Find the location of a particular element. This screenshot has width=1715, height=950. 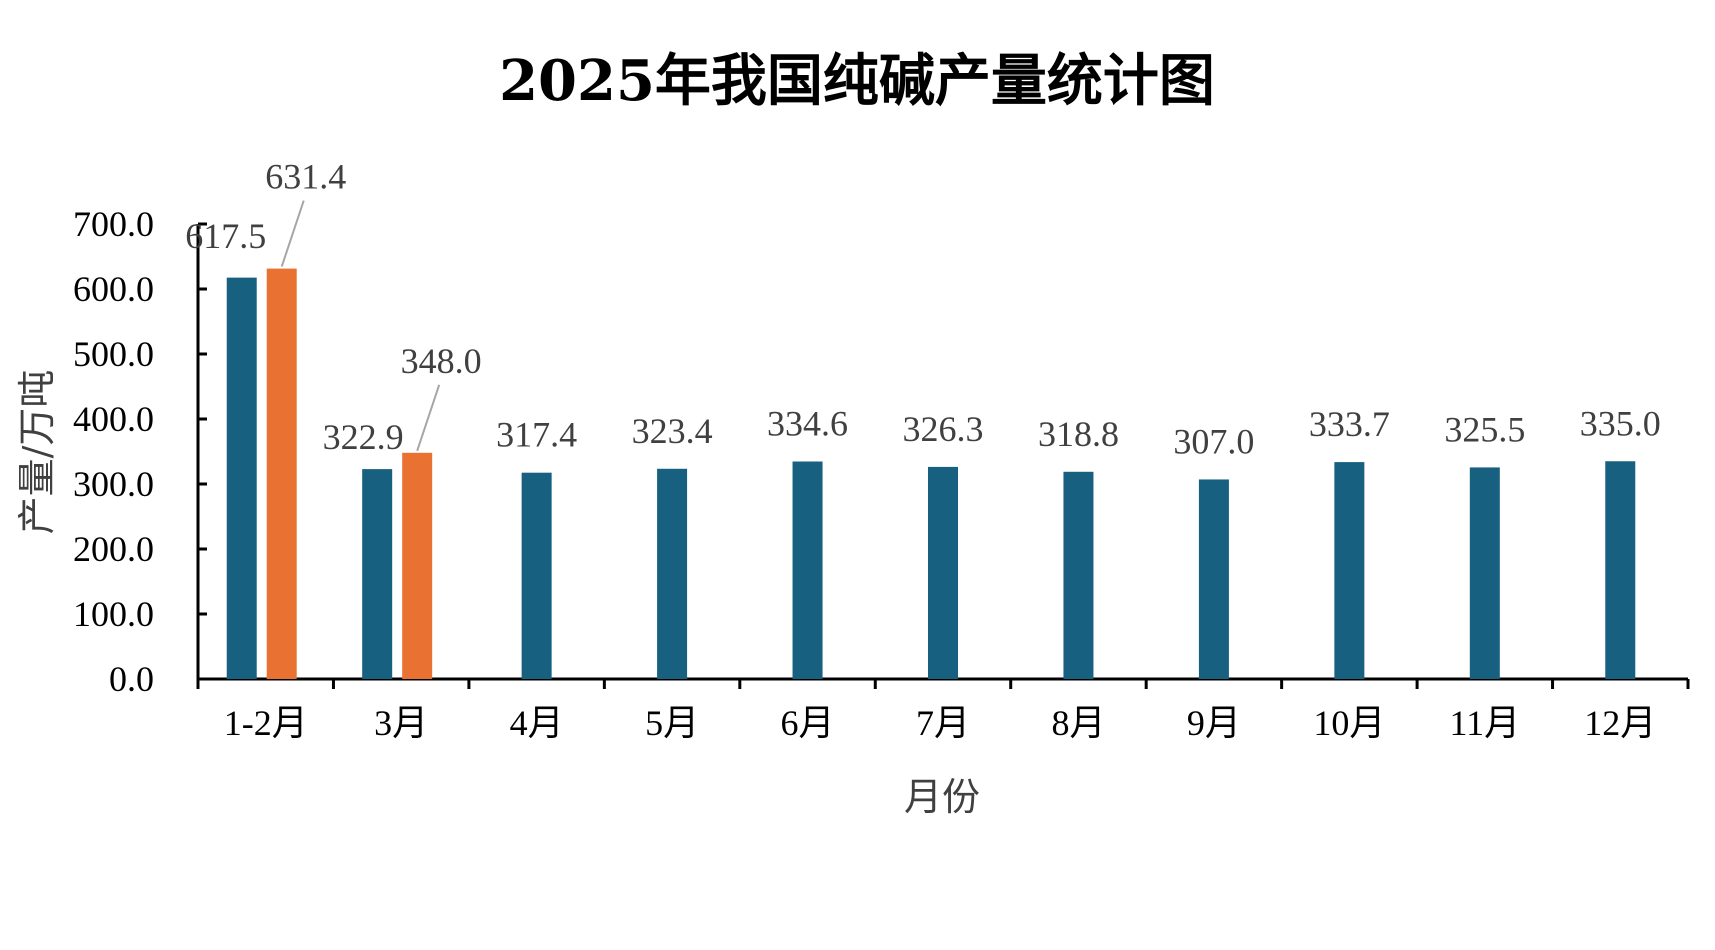

x-tick-label: 11月 is located at coordinates (1484, 723).